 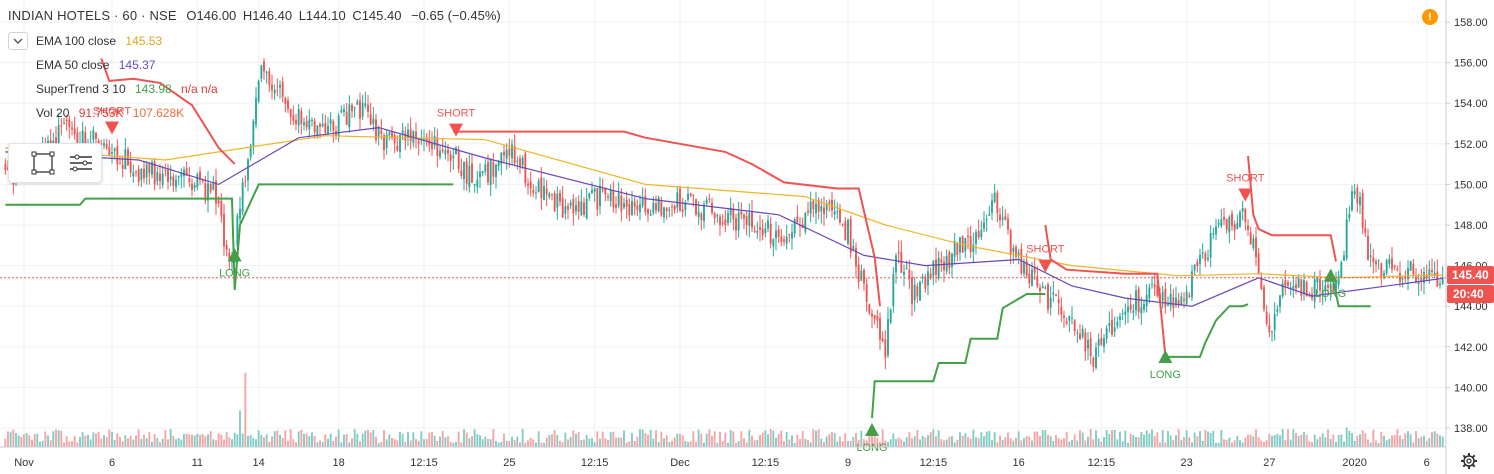 I want to click on alert-icon: !, so click(x=1430, y=17).